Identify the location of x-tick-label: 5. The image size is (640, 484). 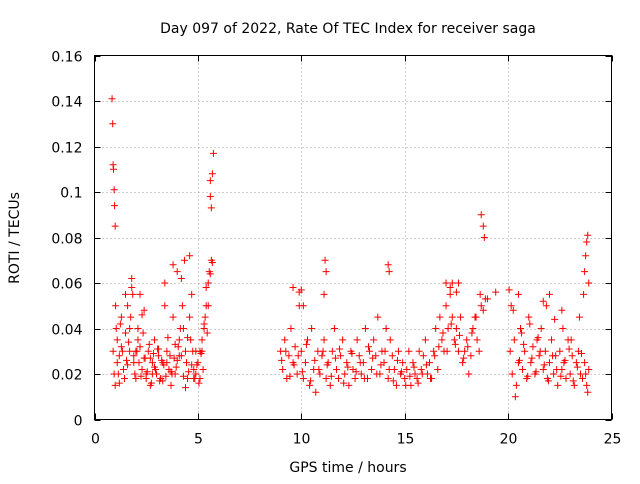
(198, 440).